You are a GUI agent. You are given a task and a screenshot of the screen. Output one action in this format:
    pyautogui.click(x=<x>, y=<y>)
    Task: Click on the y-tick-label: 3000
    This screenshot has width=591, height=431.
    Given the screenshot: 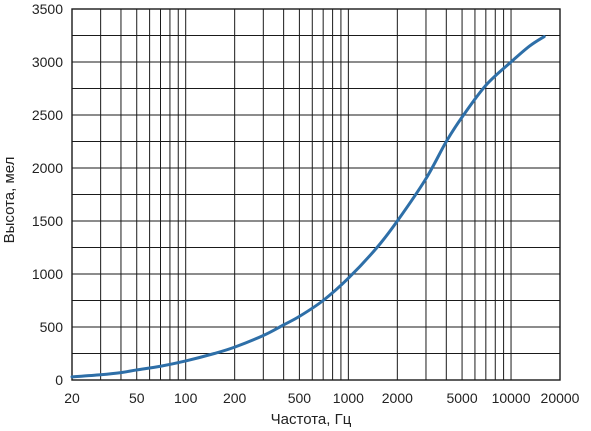 What is the action you would take?
    pyautogui.click(x=47, y=62)
    